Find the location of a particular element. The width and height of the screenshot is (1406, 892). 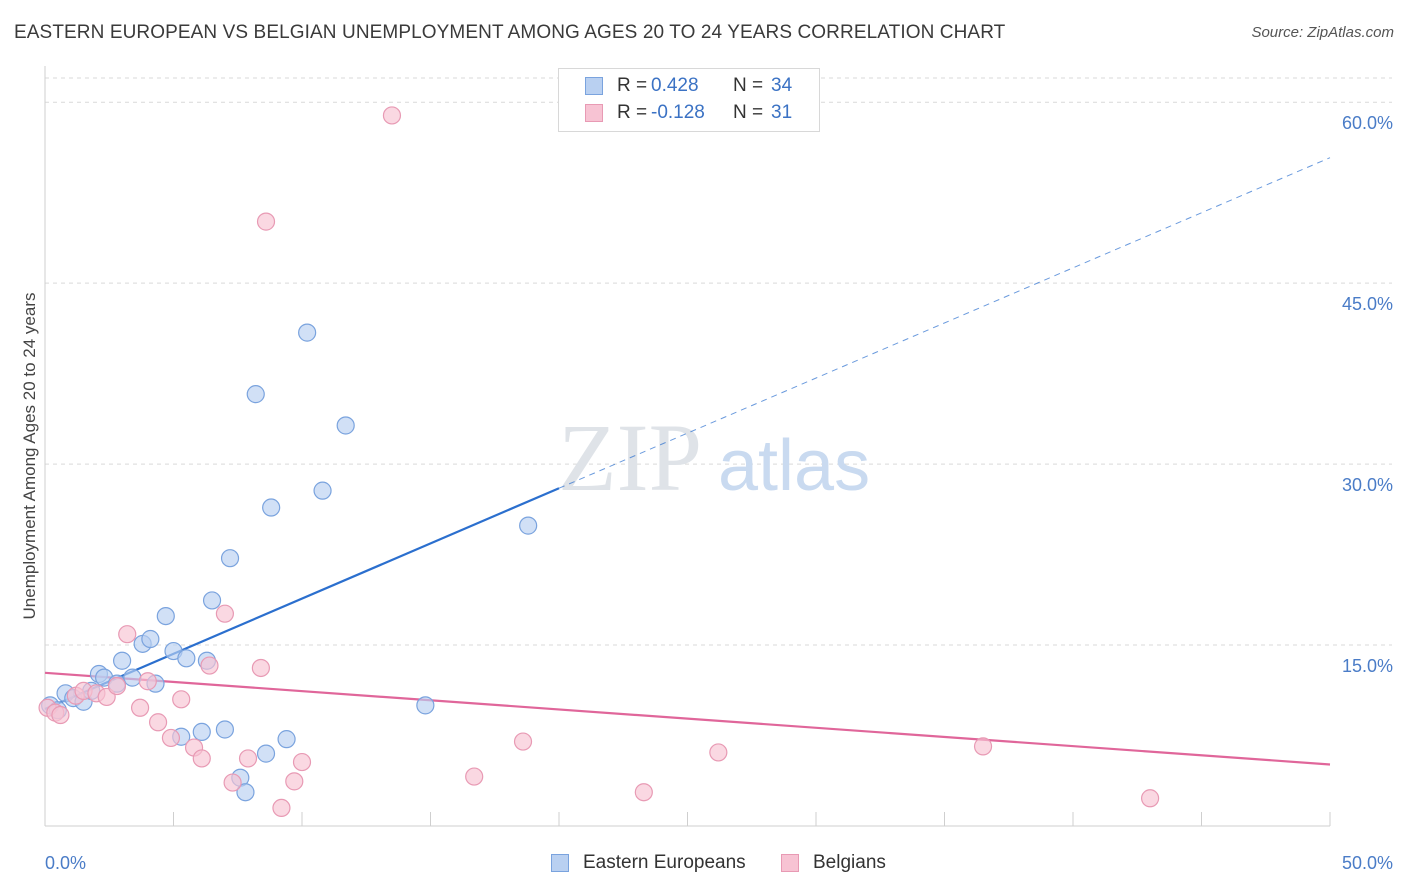

belgians-trend-line is located at coordinates (687, 718).